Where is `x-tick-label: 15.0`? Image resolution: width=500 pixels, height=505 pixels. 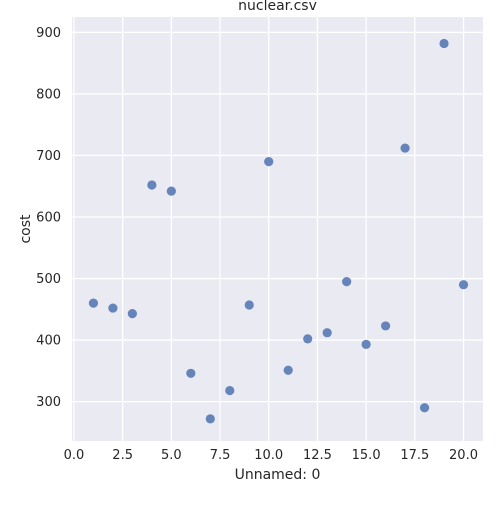 x-tick-label: 15.0 is located at coordinates (366, 455).